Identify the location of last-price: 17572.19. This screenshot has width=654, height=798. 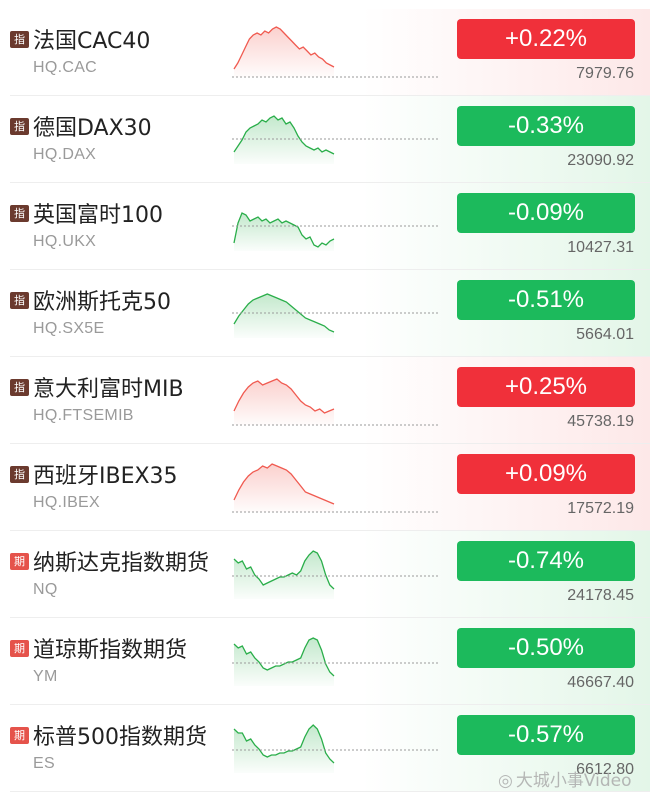
(600, 508).